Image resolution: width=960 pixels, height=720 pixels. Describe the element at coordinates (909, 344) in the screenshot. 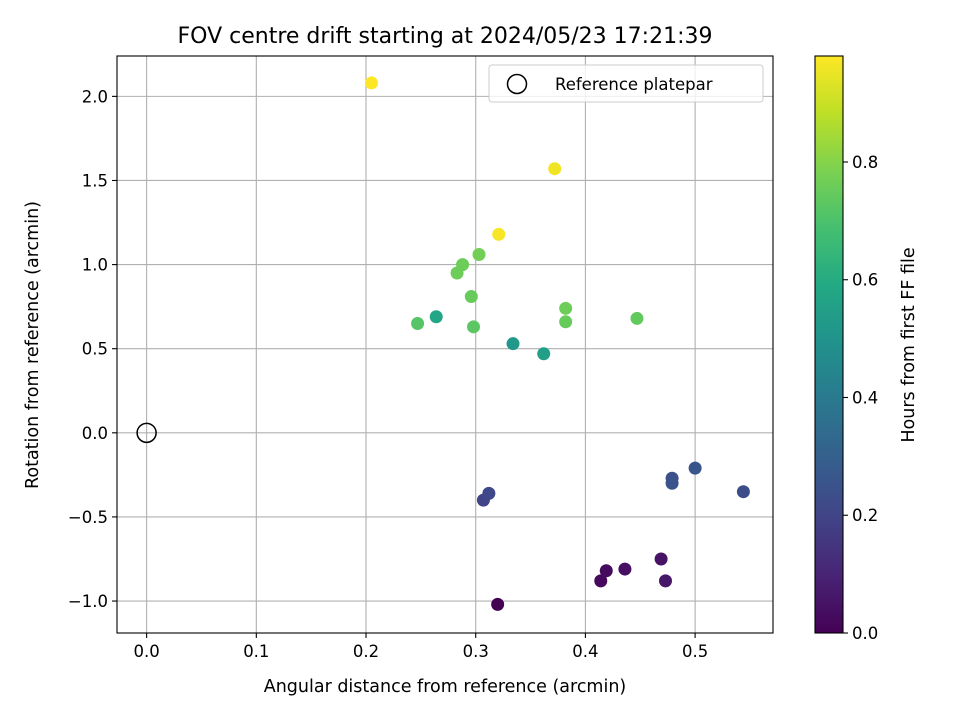

I see `colorbar-label: Hours from first FF file` at that location.